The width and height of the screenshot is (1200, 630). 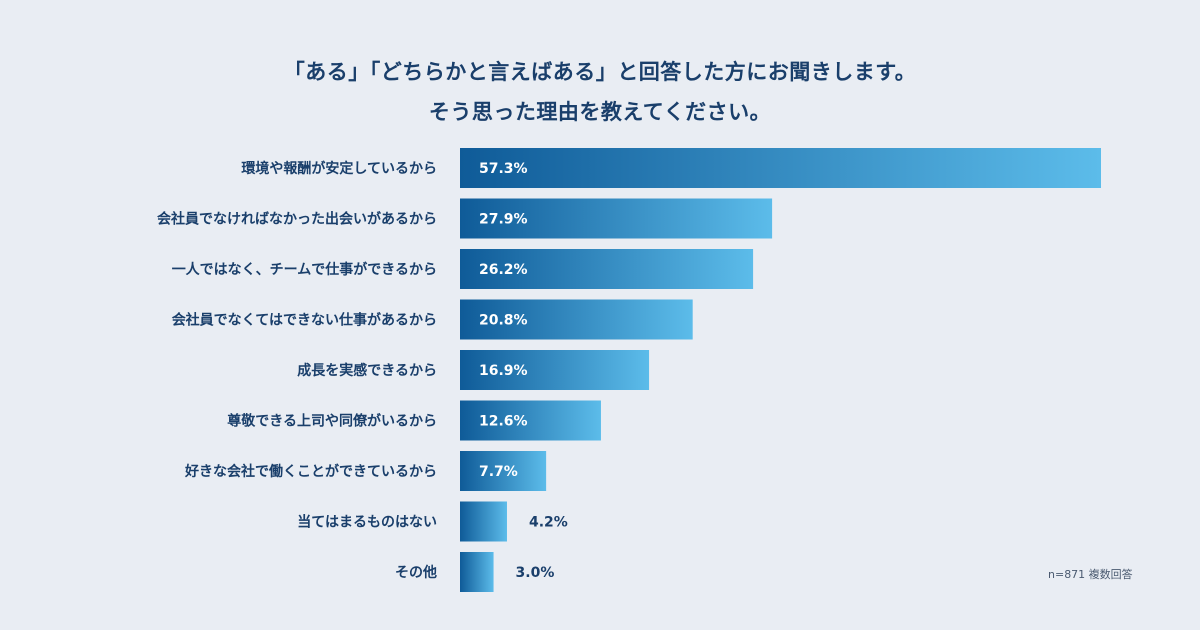 I want to click on category-label: 会社員でなくてはできない仕事があるから, so click(x=304, y=320).